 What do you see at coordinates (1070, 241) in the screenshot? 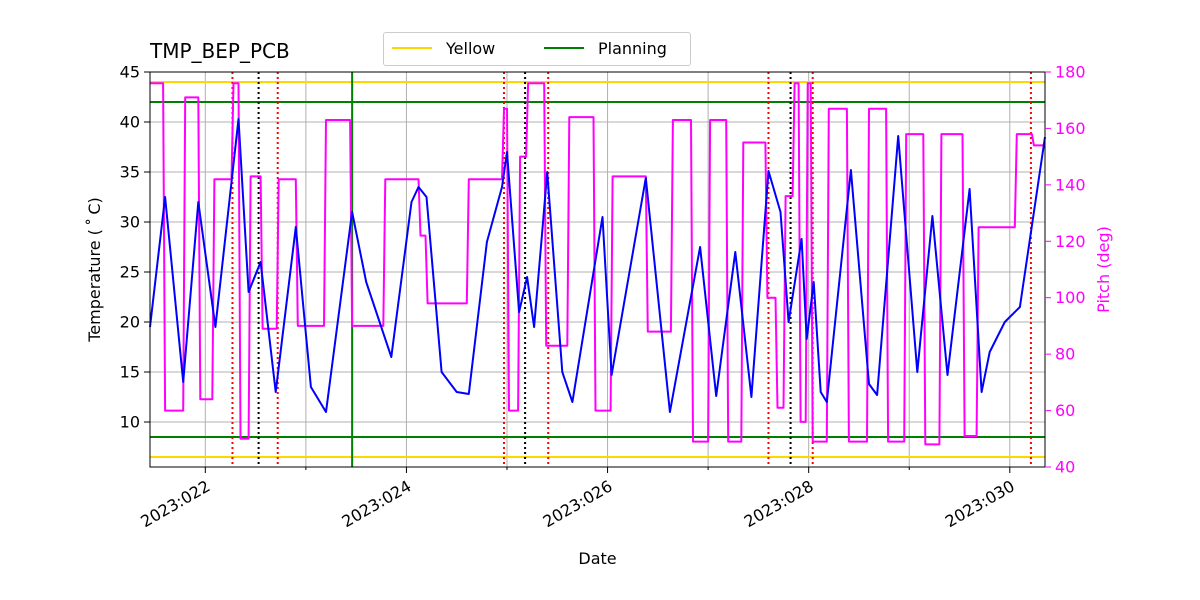
I see `y2-tick-label: 120` at bounding box center [1070, 241].